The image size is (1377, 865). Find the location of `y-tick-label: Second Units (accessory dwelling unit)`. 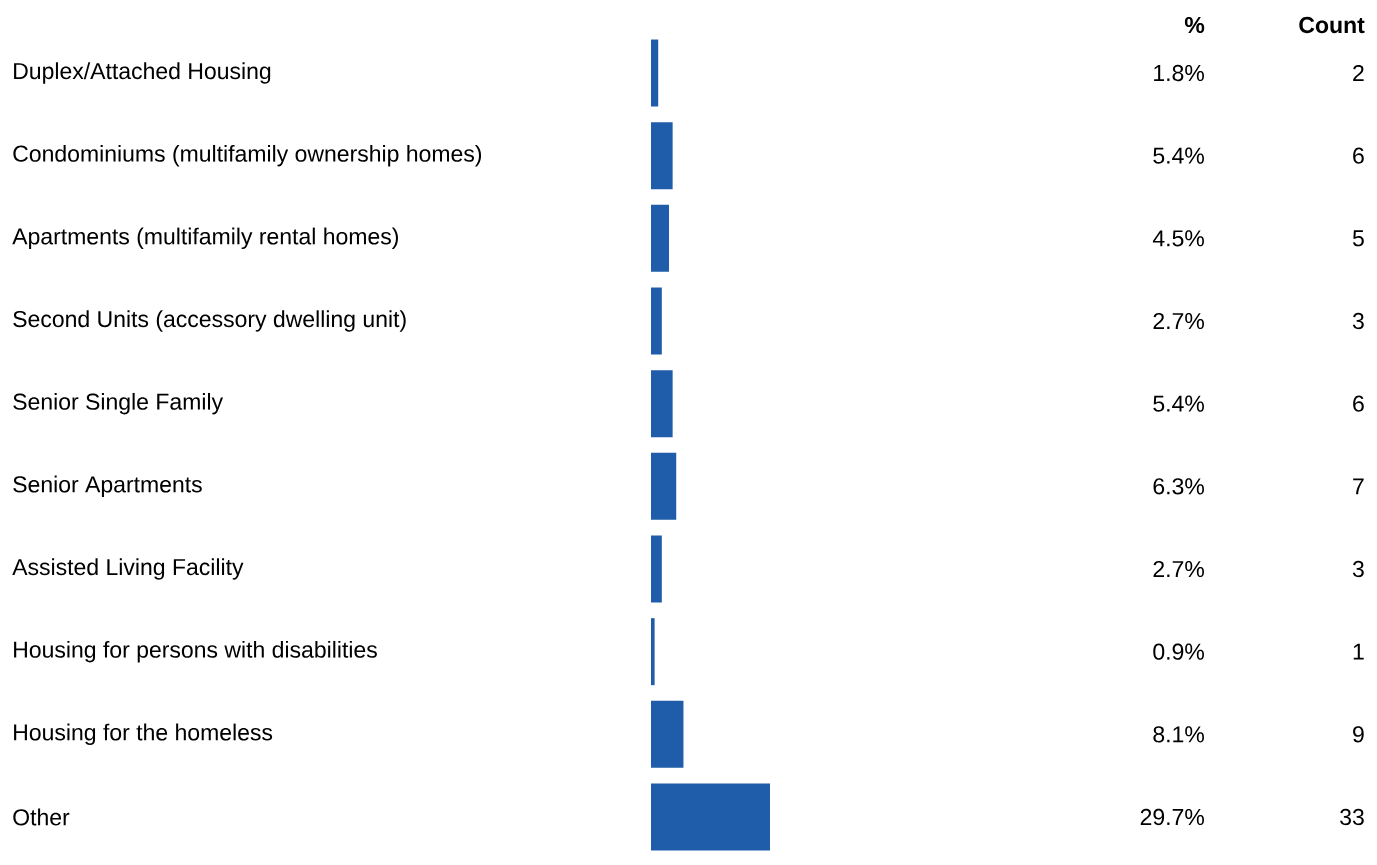

y-tick-label: Second Units (accessory dwelling unit) is located at coordinates (209, 321).